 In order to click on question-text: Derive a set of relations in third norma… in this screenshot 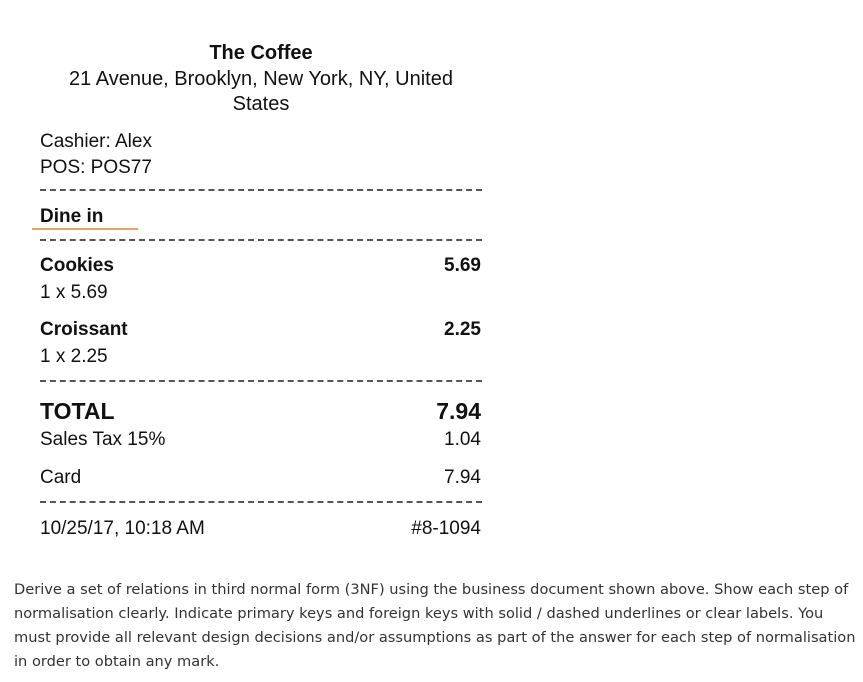, I will do `click(435, 625)`.